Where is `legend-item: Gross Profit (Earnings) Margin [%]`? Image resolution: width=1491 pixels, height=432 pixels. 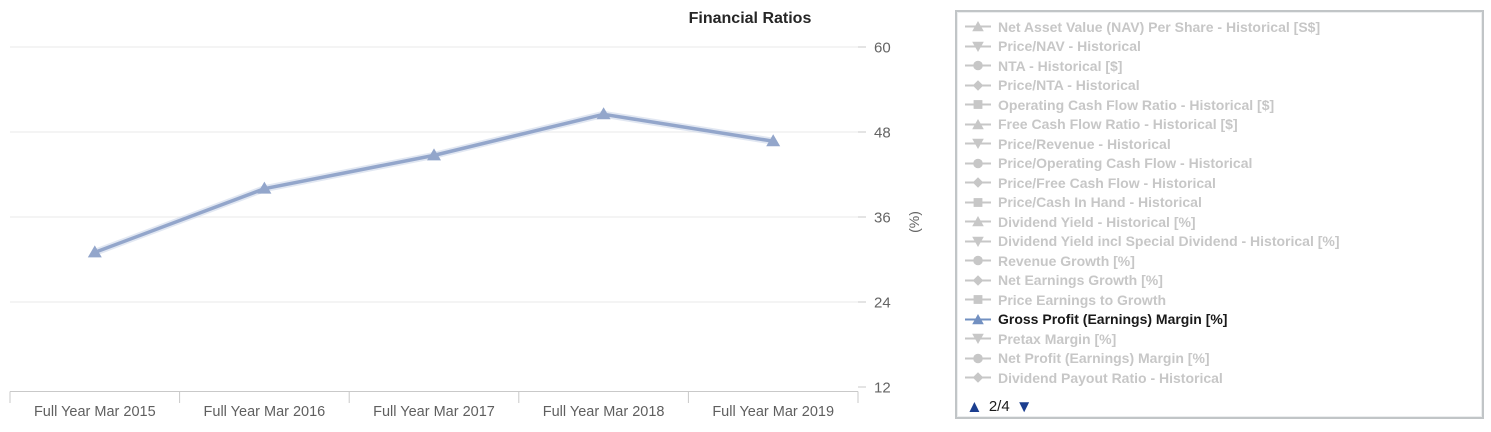
legend-item: Gross Profit (Earnings) Margin [%] is located at coordinates (1220, 320).